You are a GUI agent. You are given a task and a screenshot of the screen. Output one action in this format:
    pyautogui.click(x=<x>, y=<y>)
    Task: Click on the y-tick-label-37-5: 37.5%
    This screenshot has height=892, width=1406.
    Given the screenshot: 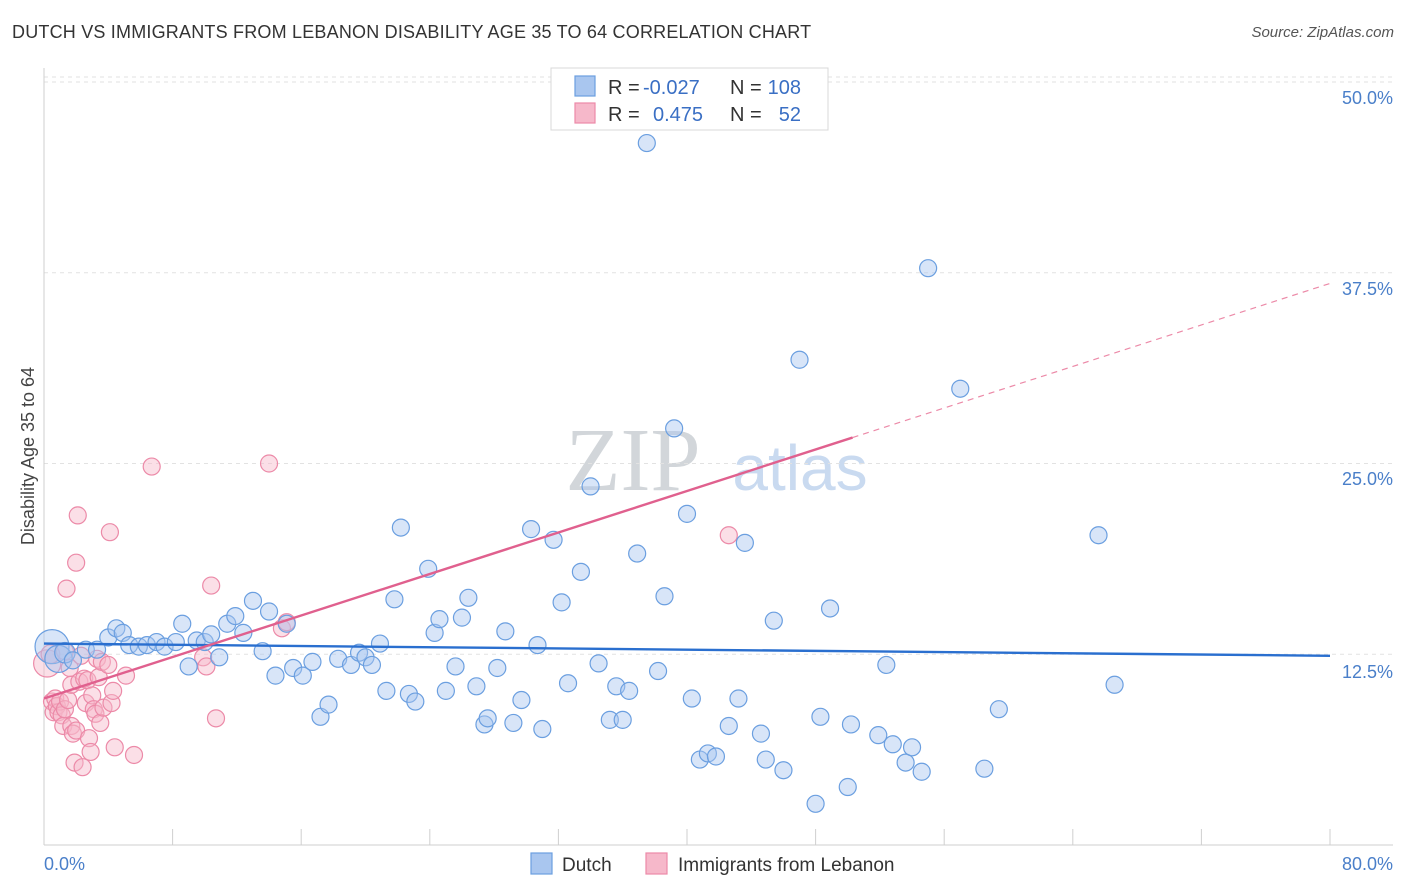 What is the action you would take?
    pyautogui.click(x=1367, y=289)
    